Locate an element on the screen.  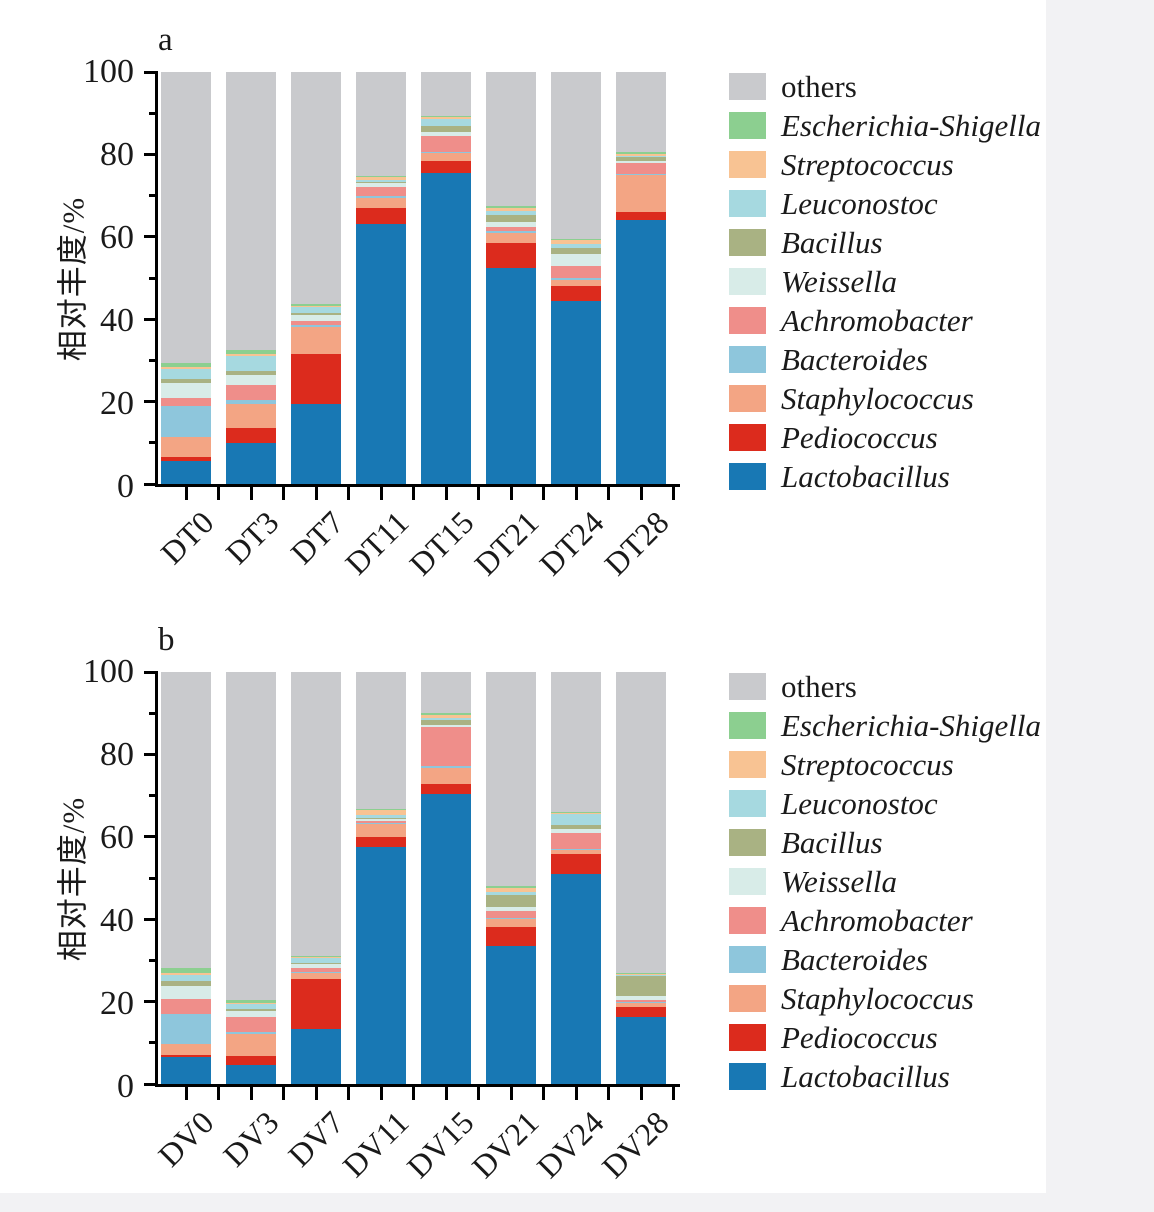
x-tick-label: DT3 is located at coordinates (252, 537).